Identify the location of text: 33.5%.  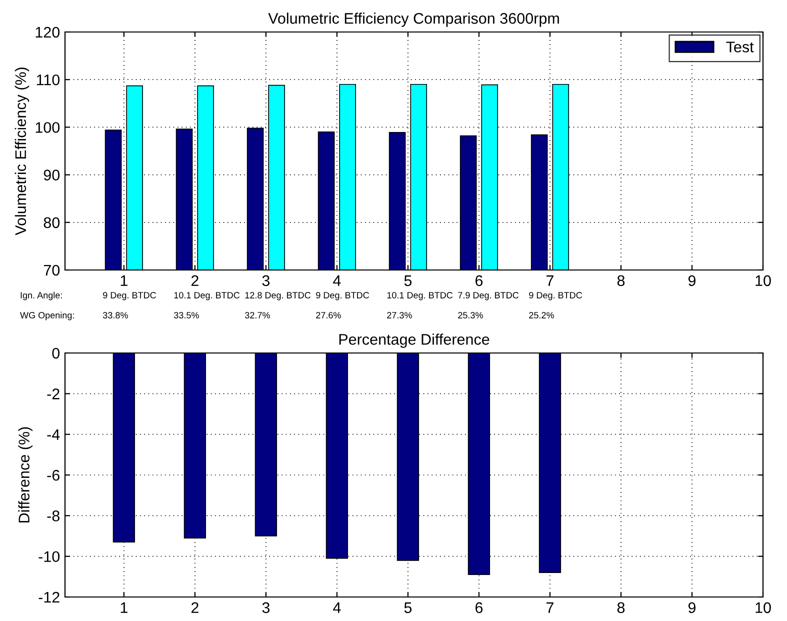
(186, 315).